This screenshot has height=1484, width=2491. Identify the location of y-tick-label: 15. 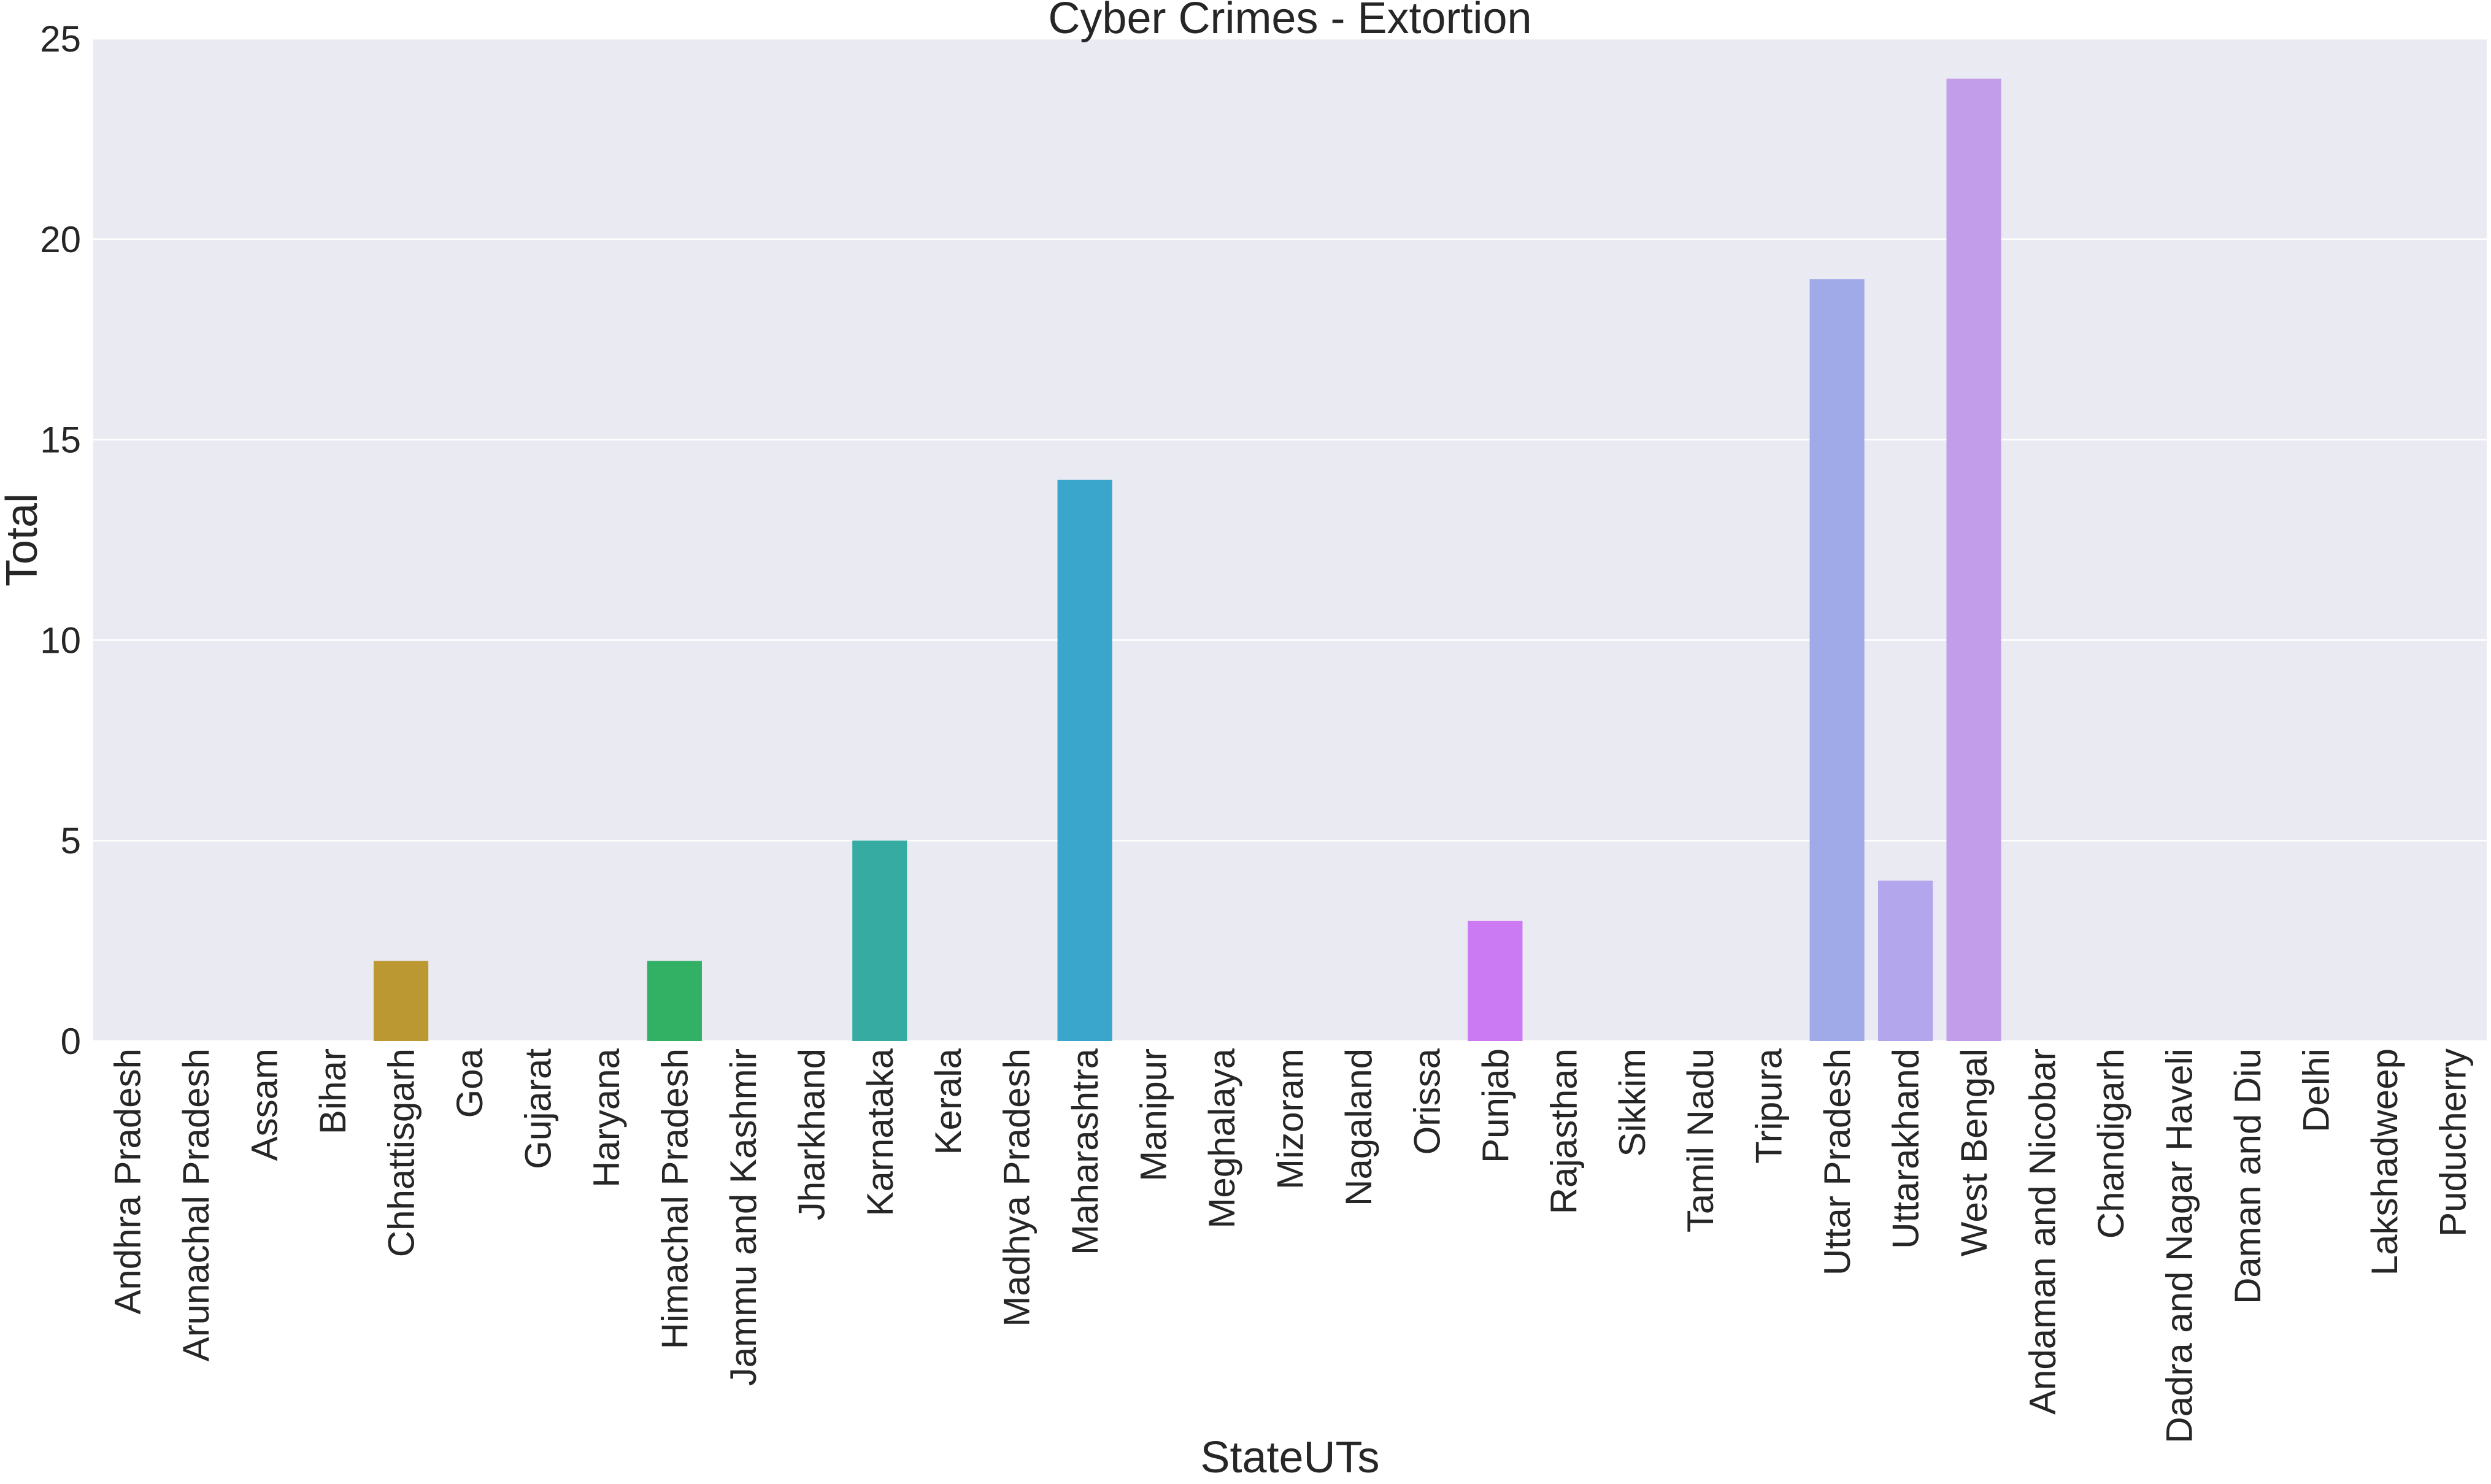
(61, 441).